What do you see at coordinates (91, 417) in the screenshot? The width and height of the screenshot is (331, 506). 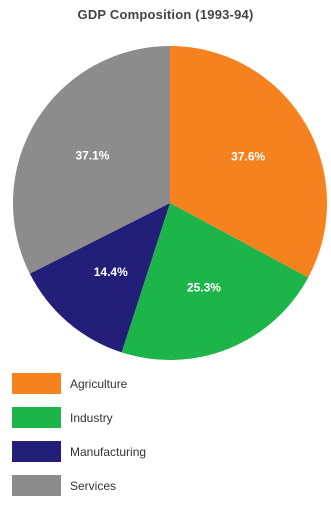 I see `legend-label-industry: Industry` at bounding box center [91, 417].